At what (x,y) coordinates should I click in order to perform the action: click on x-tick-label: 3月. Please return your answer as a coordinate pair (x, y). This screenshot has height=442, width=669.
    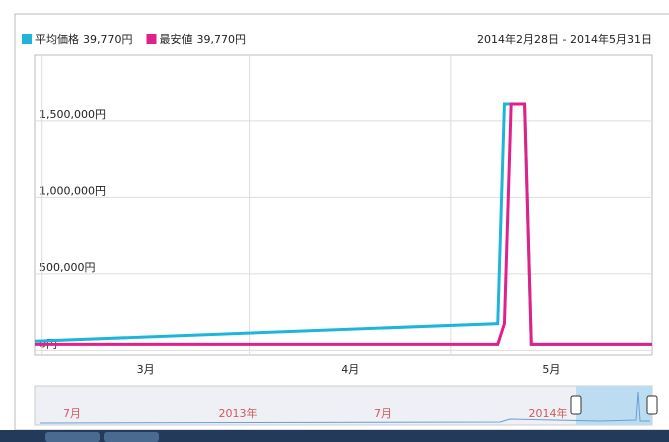
    Looking at the image, I should click on (146, 369).